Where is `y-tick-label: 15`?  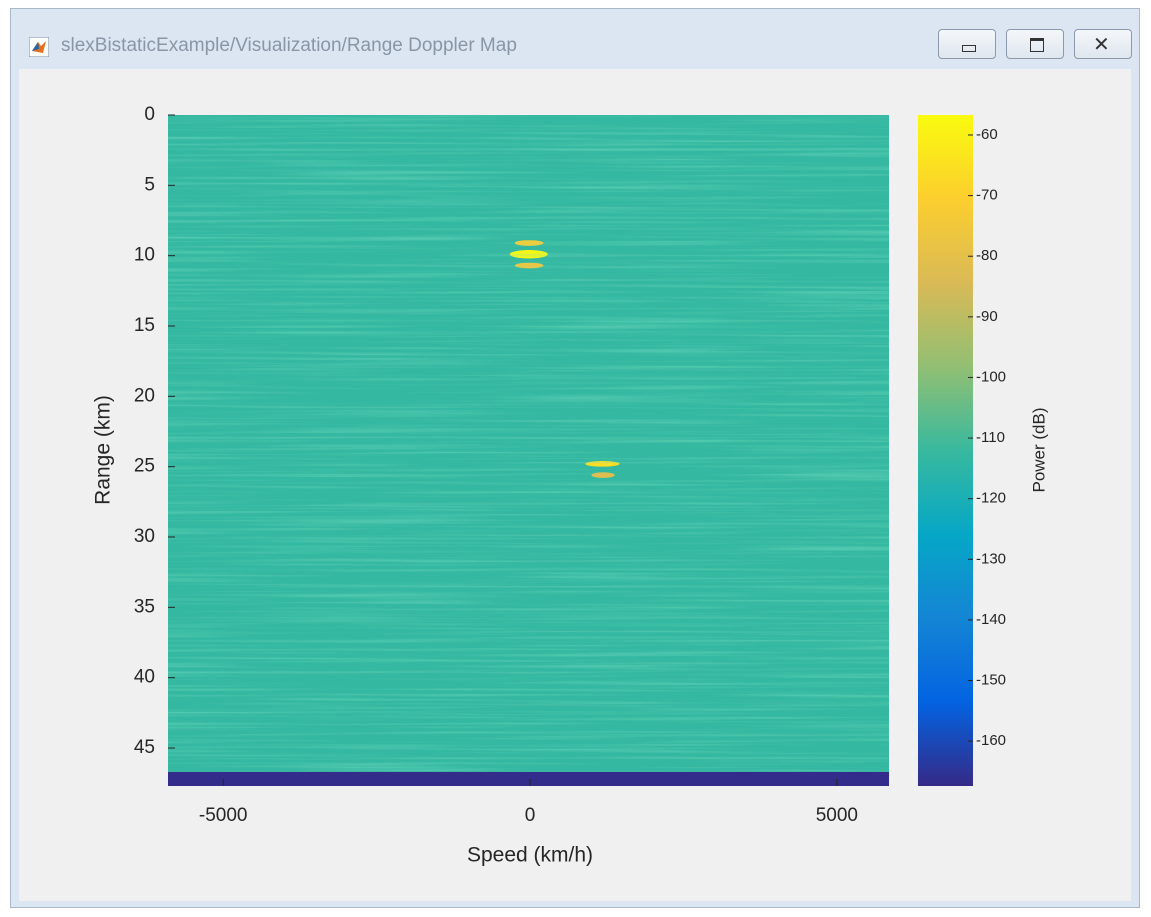
y-tick-label: 15 is located at coordinates (144, 325).